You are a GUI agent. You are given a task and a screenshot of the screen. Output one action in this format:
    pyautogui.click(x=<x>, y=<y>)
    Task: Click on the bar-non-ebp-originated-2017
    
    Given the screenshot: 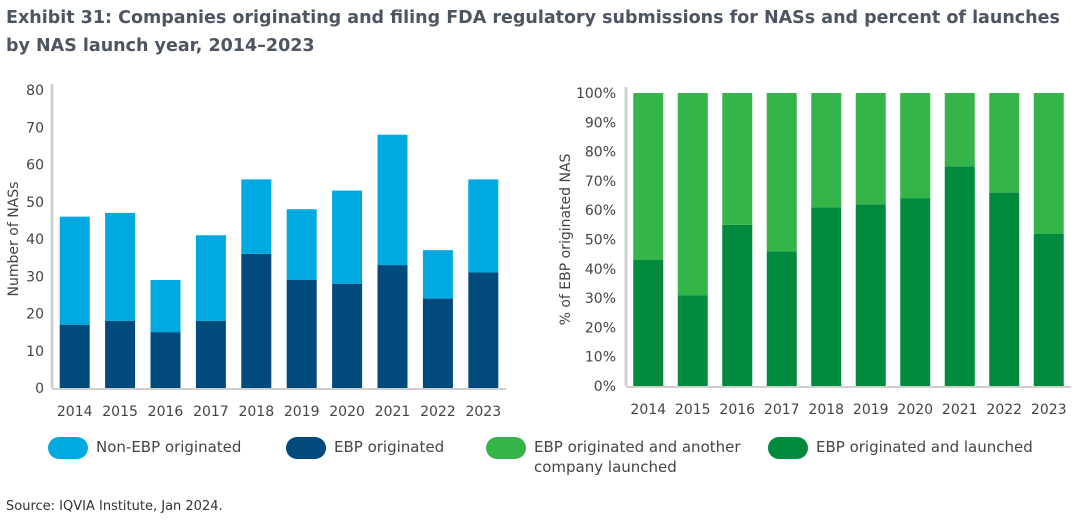 What is the action you would take?
    pyautogui.click(x=210, y=278)
    